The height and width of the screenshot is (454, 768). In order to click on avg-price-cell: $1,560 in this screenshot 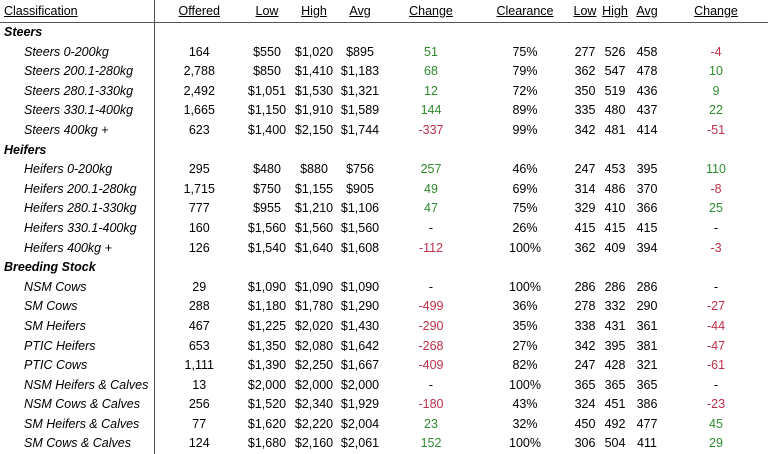, I will do `click(360, 229)`.